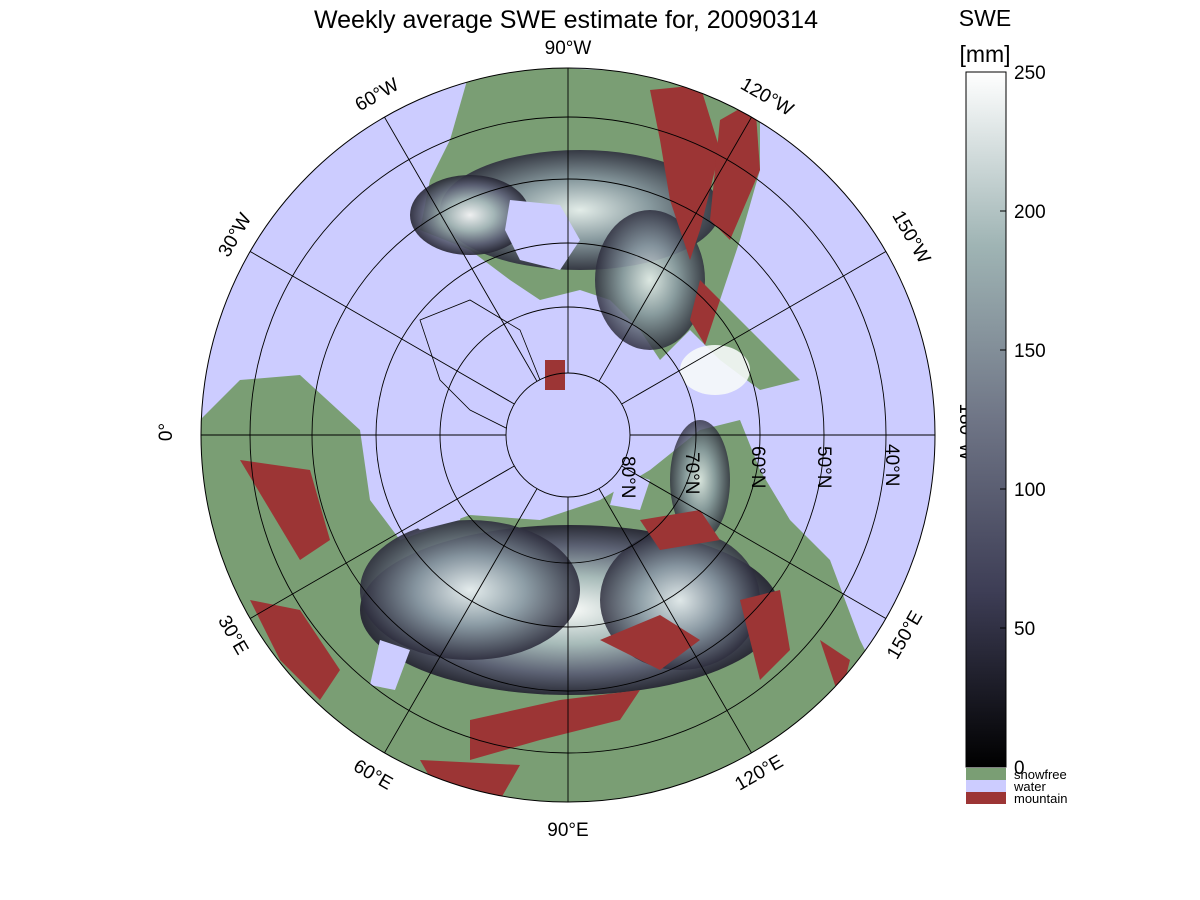 The image size is (1200, 900). What do you see at coordinates (373, 775) in the screenshot?
I see `lon-label-60e: 60°E` at bounding box center [373, 775].